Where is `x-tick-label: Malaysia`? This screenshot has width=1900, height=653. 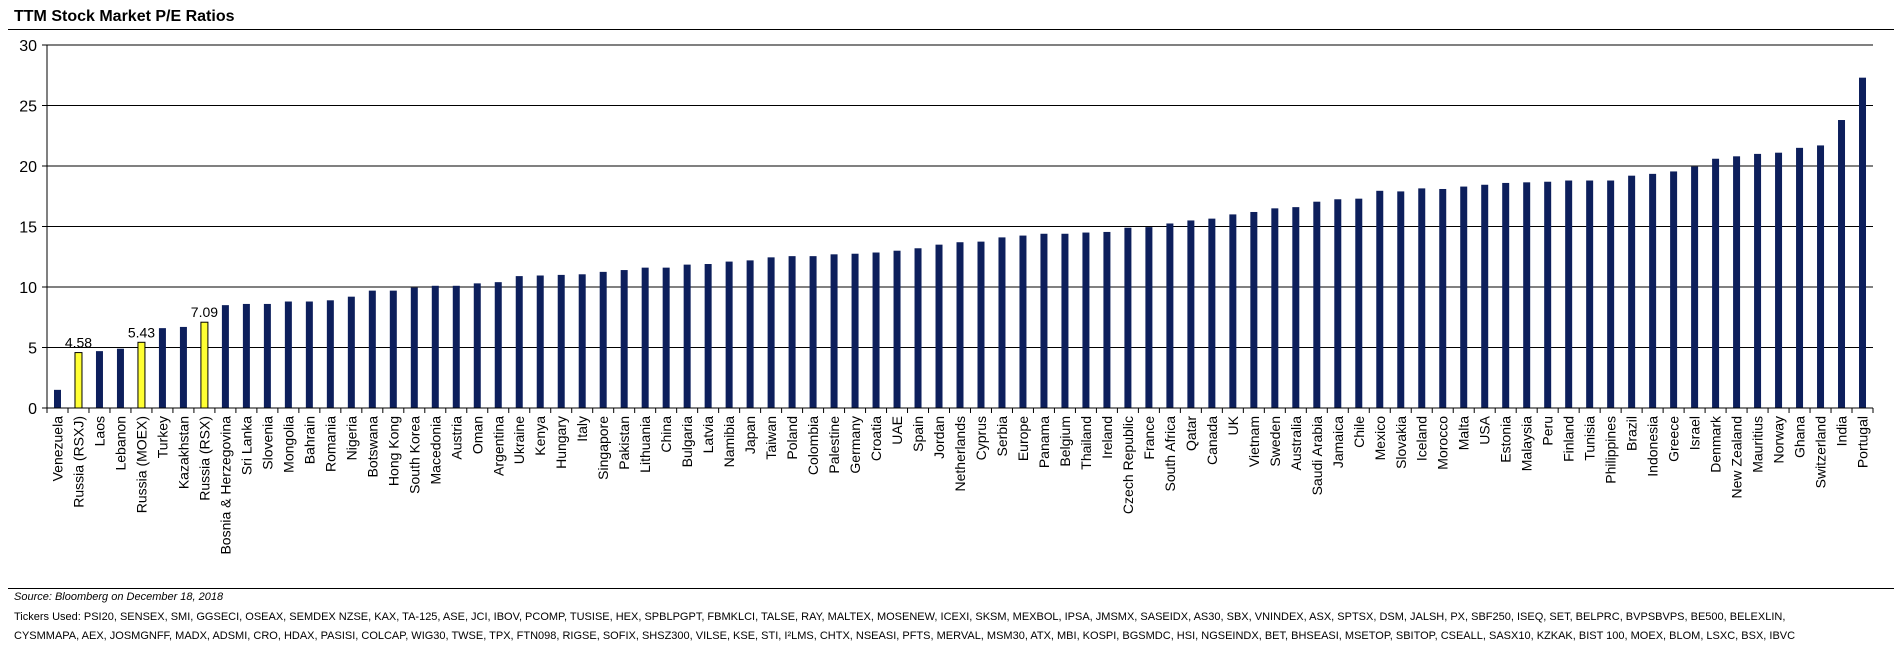
x-tick-label: Malaysia is located at coordinates (1527, 443).